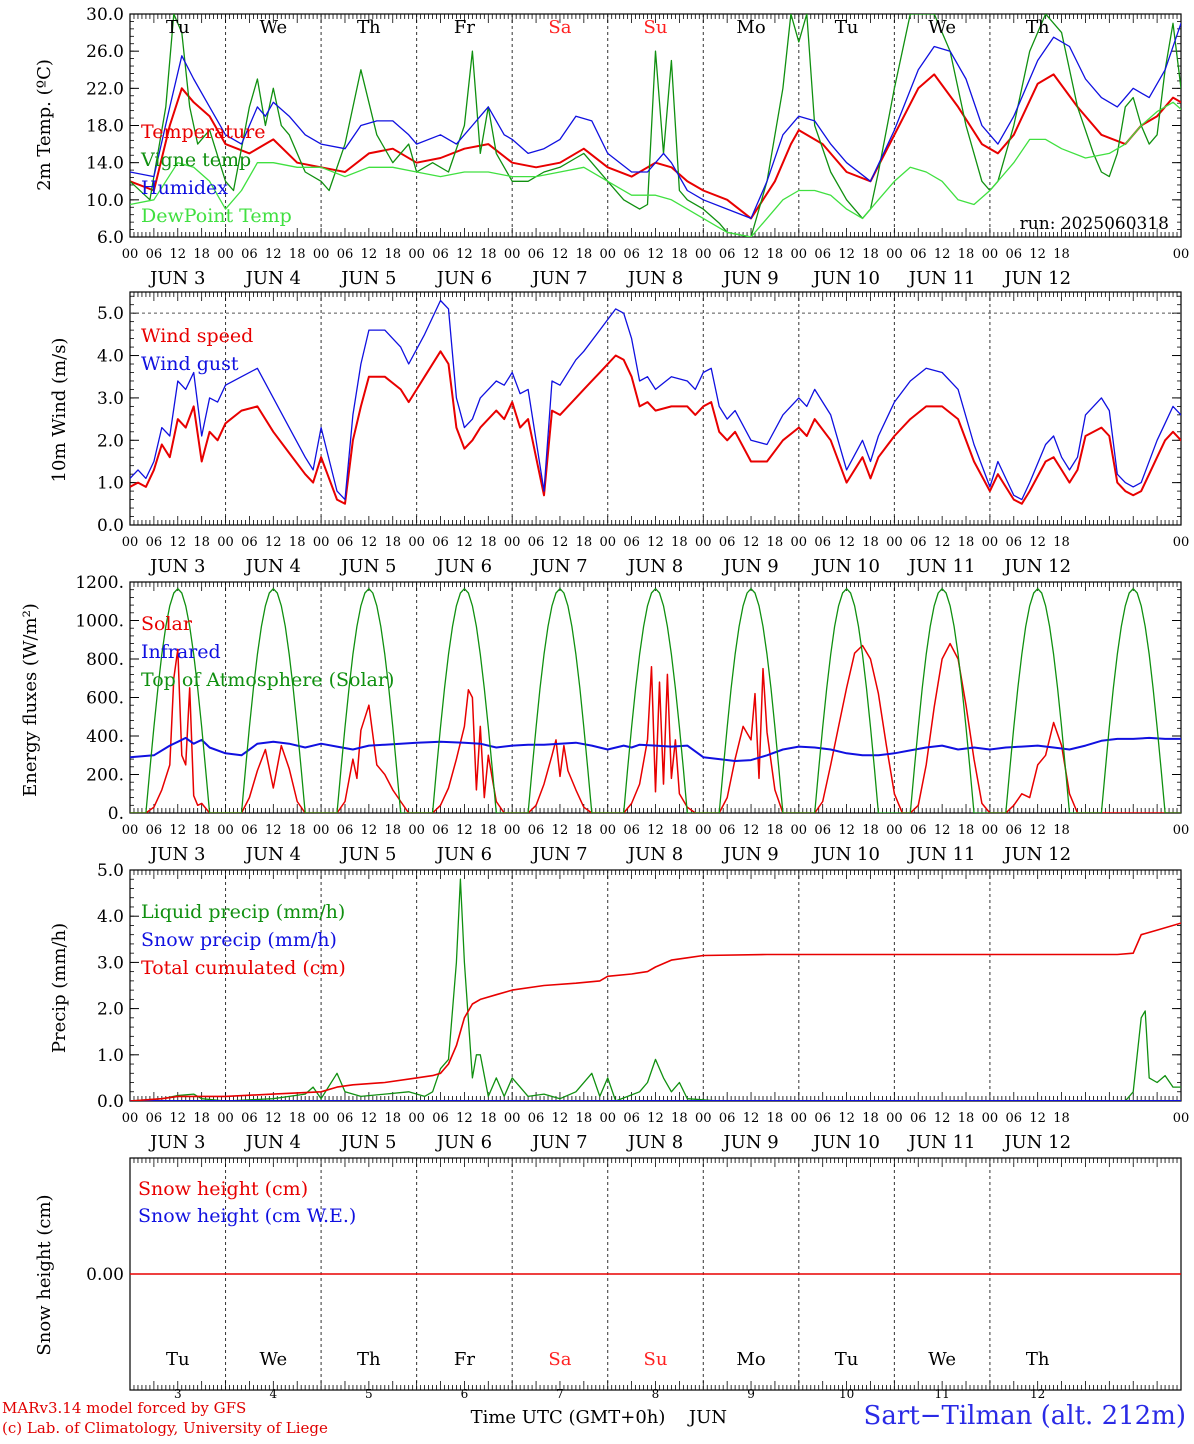  Describe the element at coordinates (655, 989) in the screenshot. I see `series-line-liquid-precip-mm-h-` at that location.